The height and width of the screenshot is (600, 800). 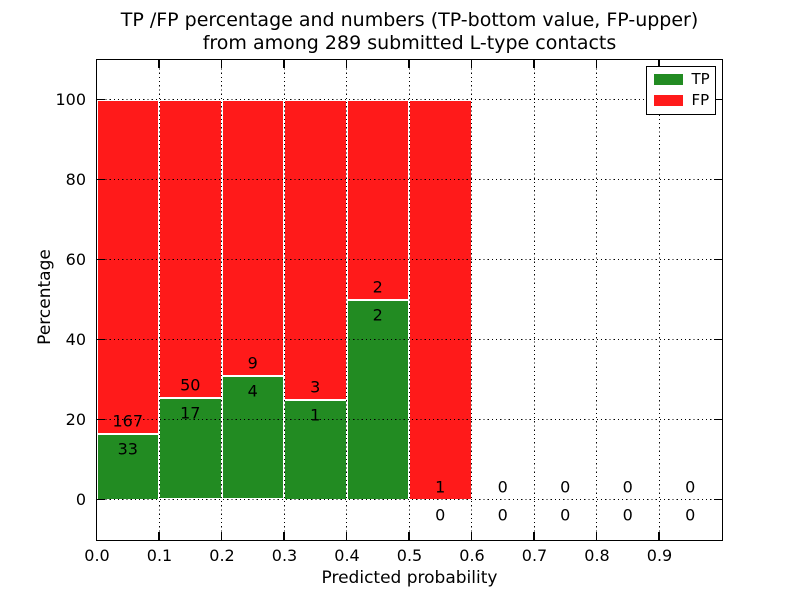 What do you see at coordinates (684, 79) in the screenshot?
I see `legend-entry: TP` at bounding box center [684, 79].